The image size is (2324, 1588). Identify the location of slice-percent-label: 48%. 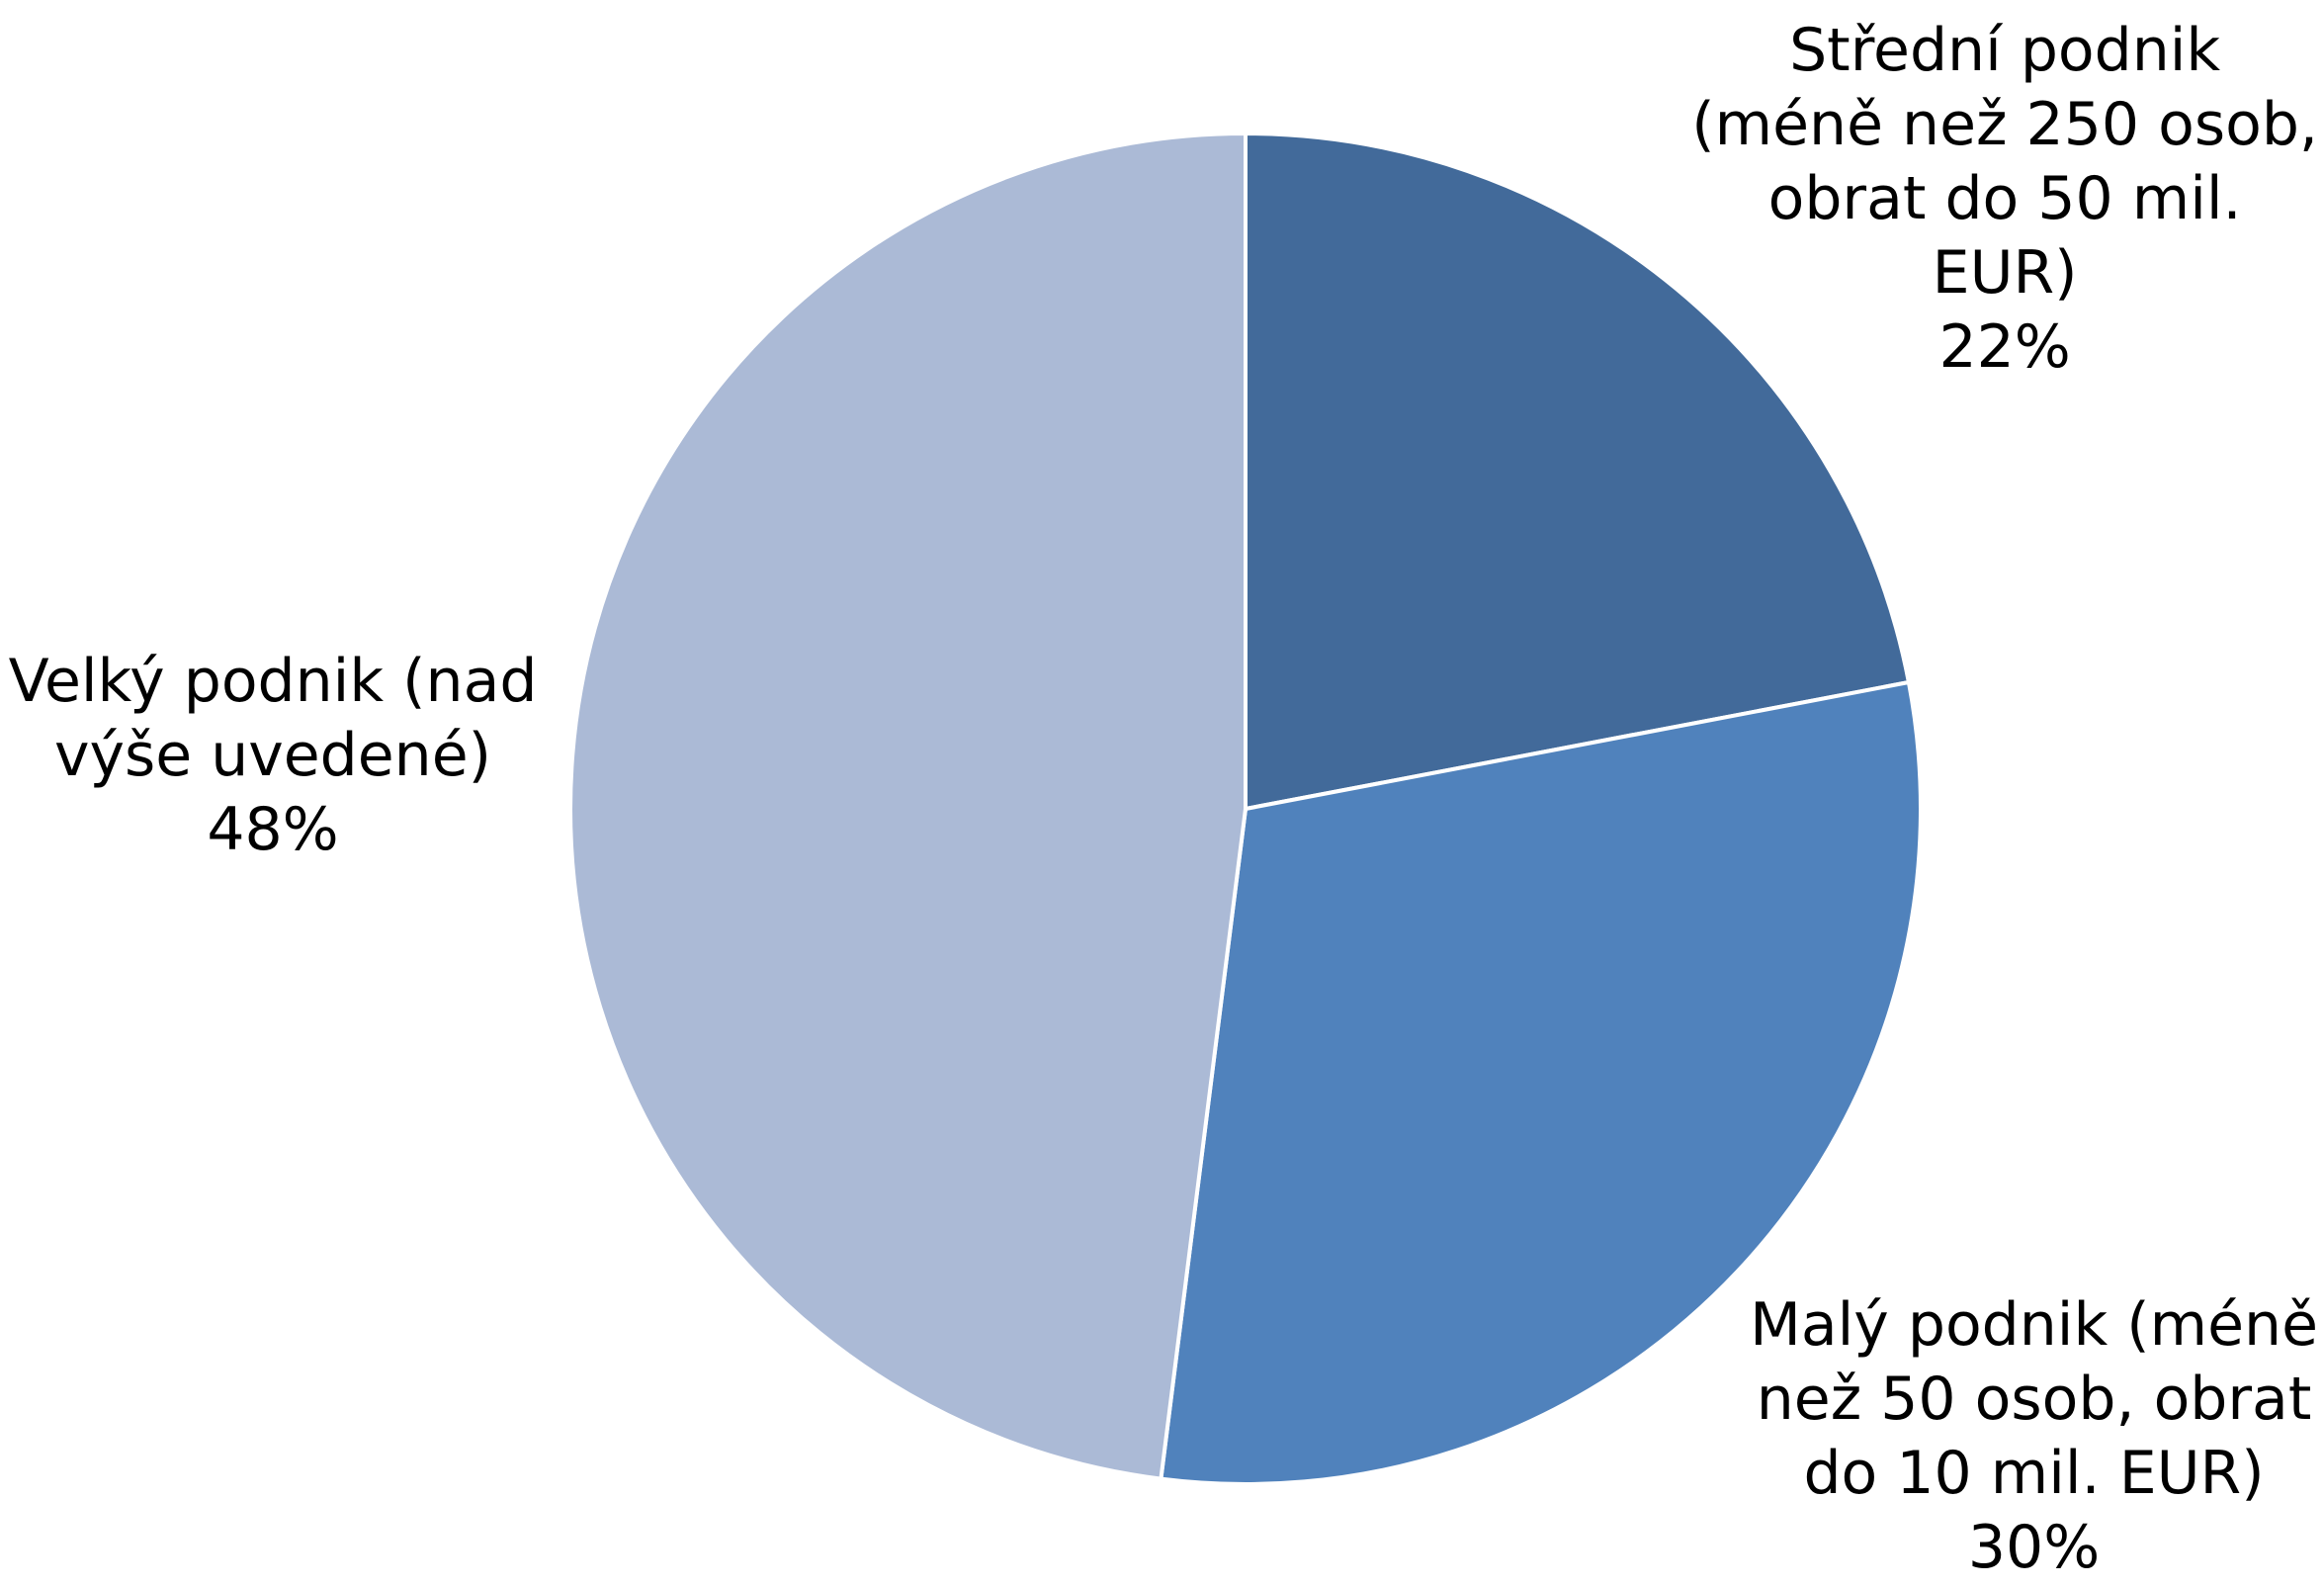
(273, 830).